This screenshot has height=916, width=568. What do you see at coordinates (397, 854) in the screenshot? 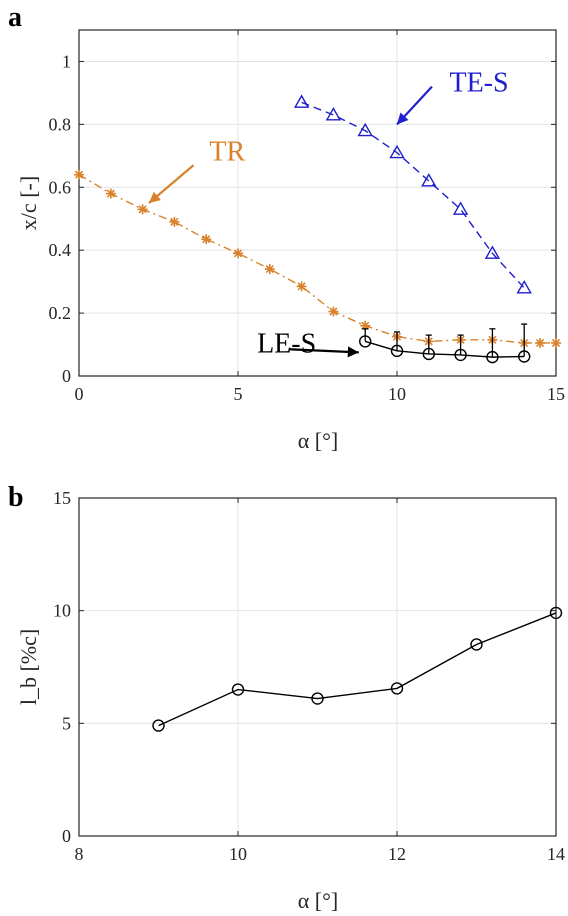
I see `x-tick-label: 12` at bounding box center [397, 854].